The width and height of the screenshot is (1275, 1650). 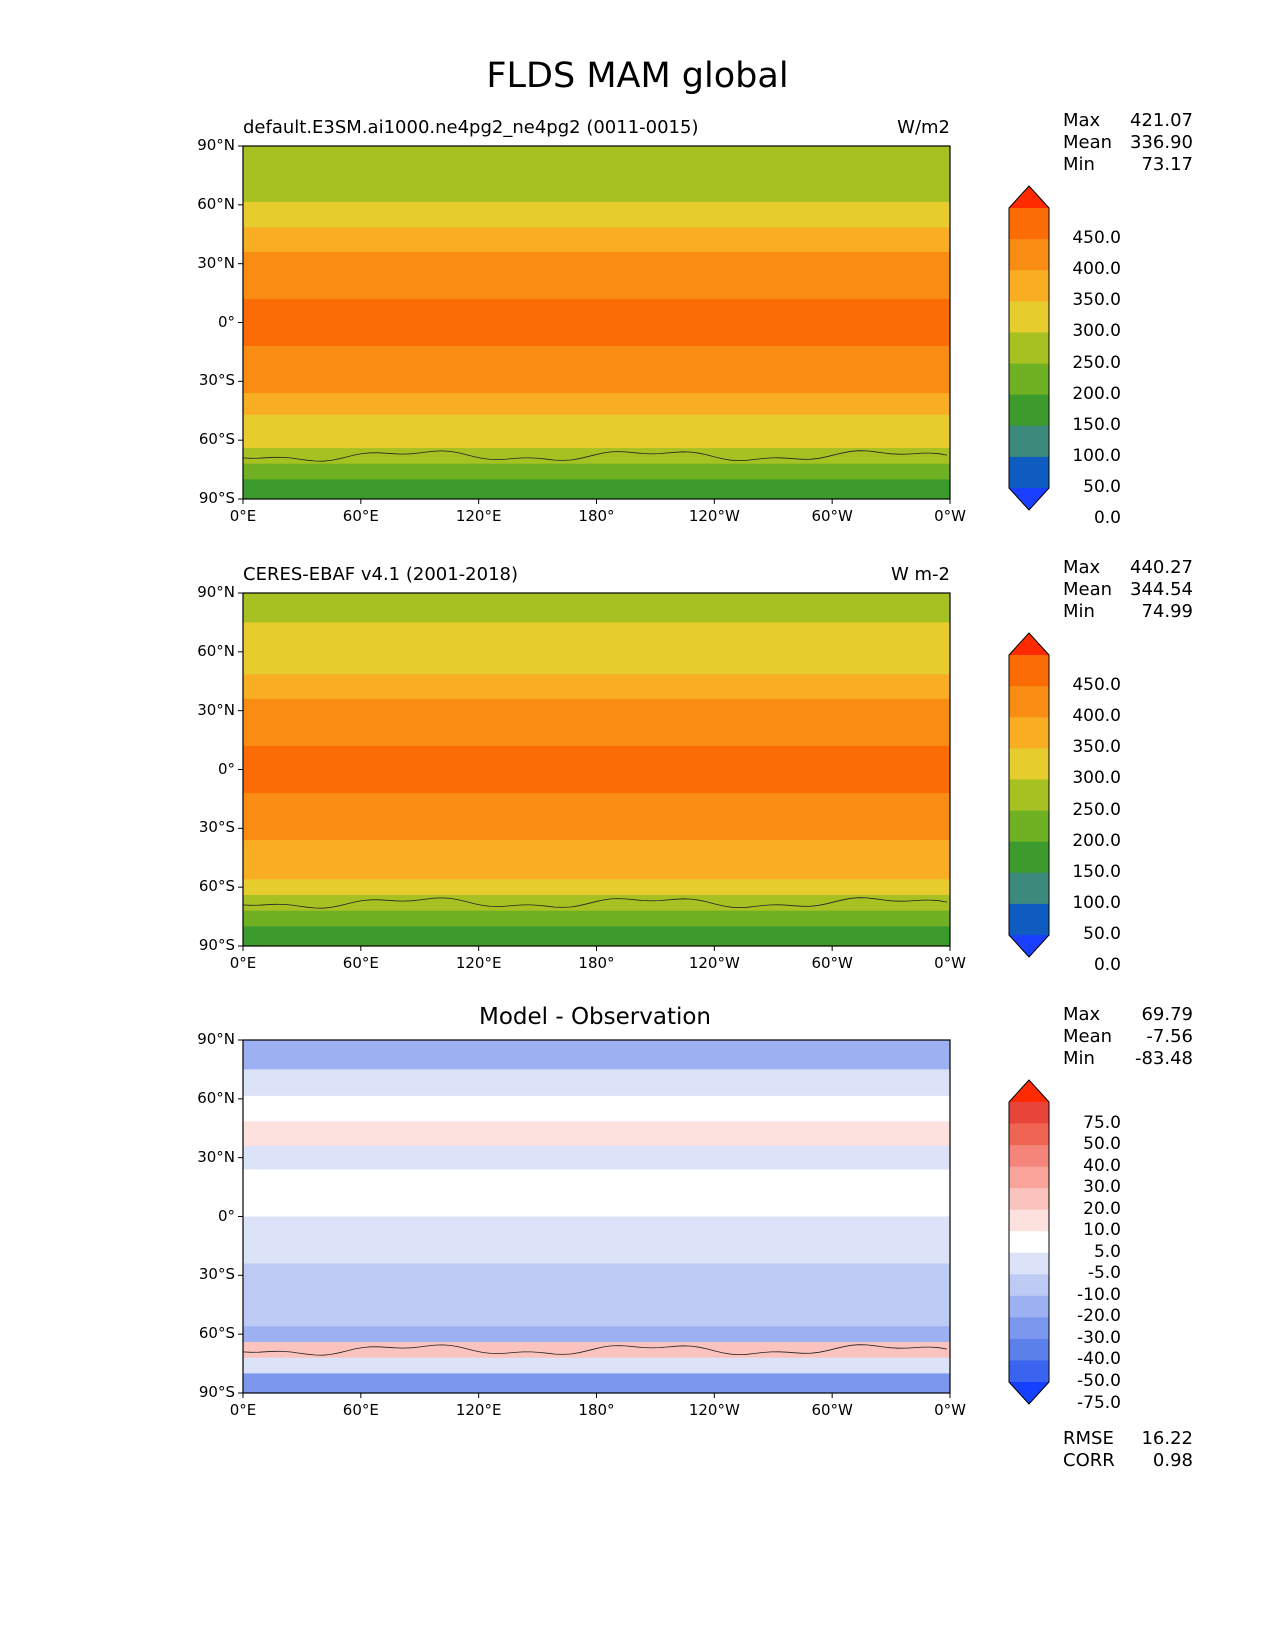 What do you see at coordinates (1089, 1460) in the screenshot?
I see `corr-label: CORR` at bounding box center [1089, 1460].